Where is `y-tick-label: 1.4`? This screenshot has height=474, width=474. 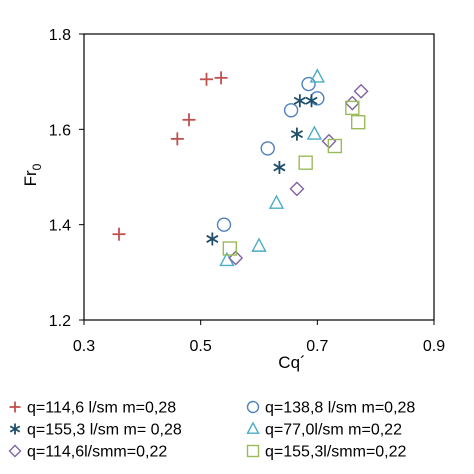
y-tick-label: 1.4 is located at coordinates (60, 226).